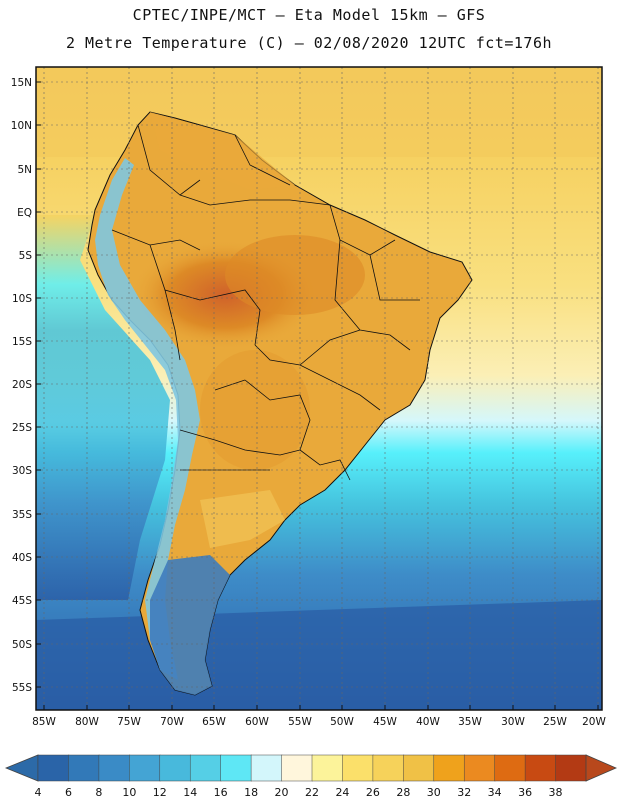 This screenshot has width=618, height=800. Describe the element at coordinates (26, 256) in the screenshot. I see `lat-label: 5S` at that location.